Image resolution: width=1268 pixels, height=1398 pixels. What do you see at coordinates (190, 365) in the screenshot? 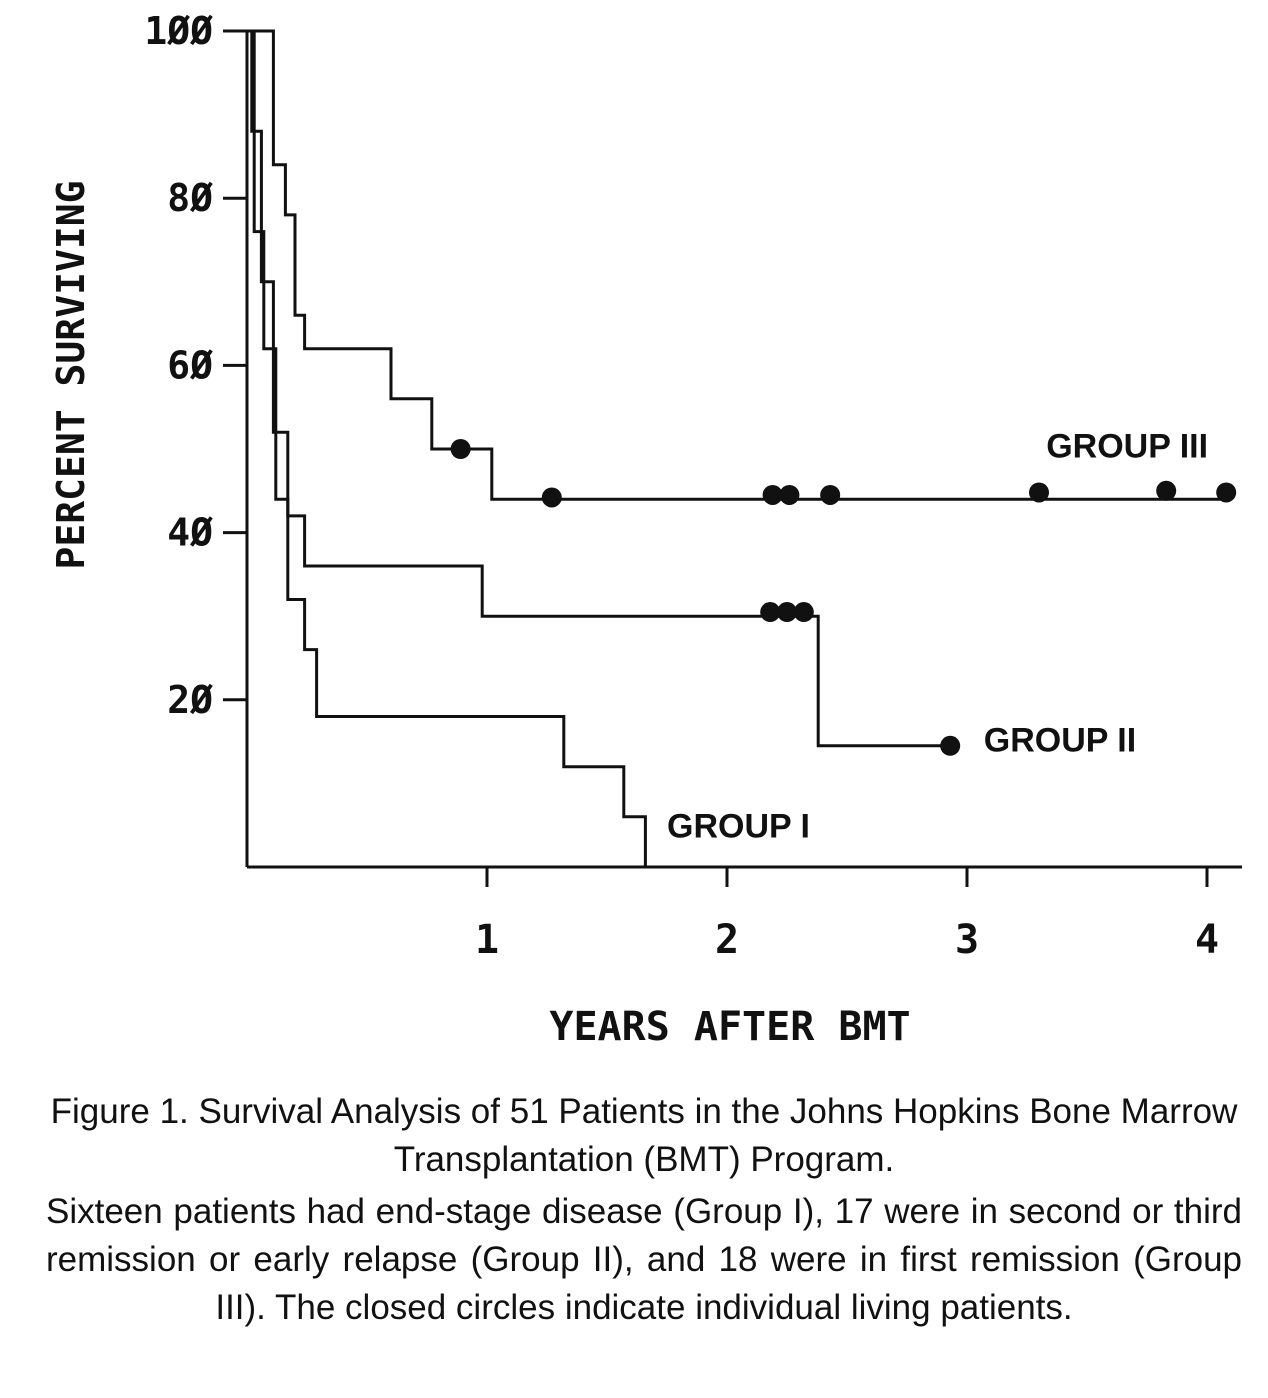
I see `y-tick-label: 6Ø` at bounding box center [190, 365].